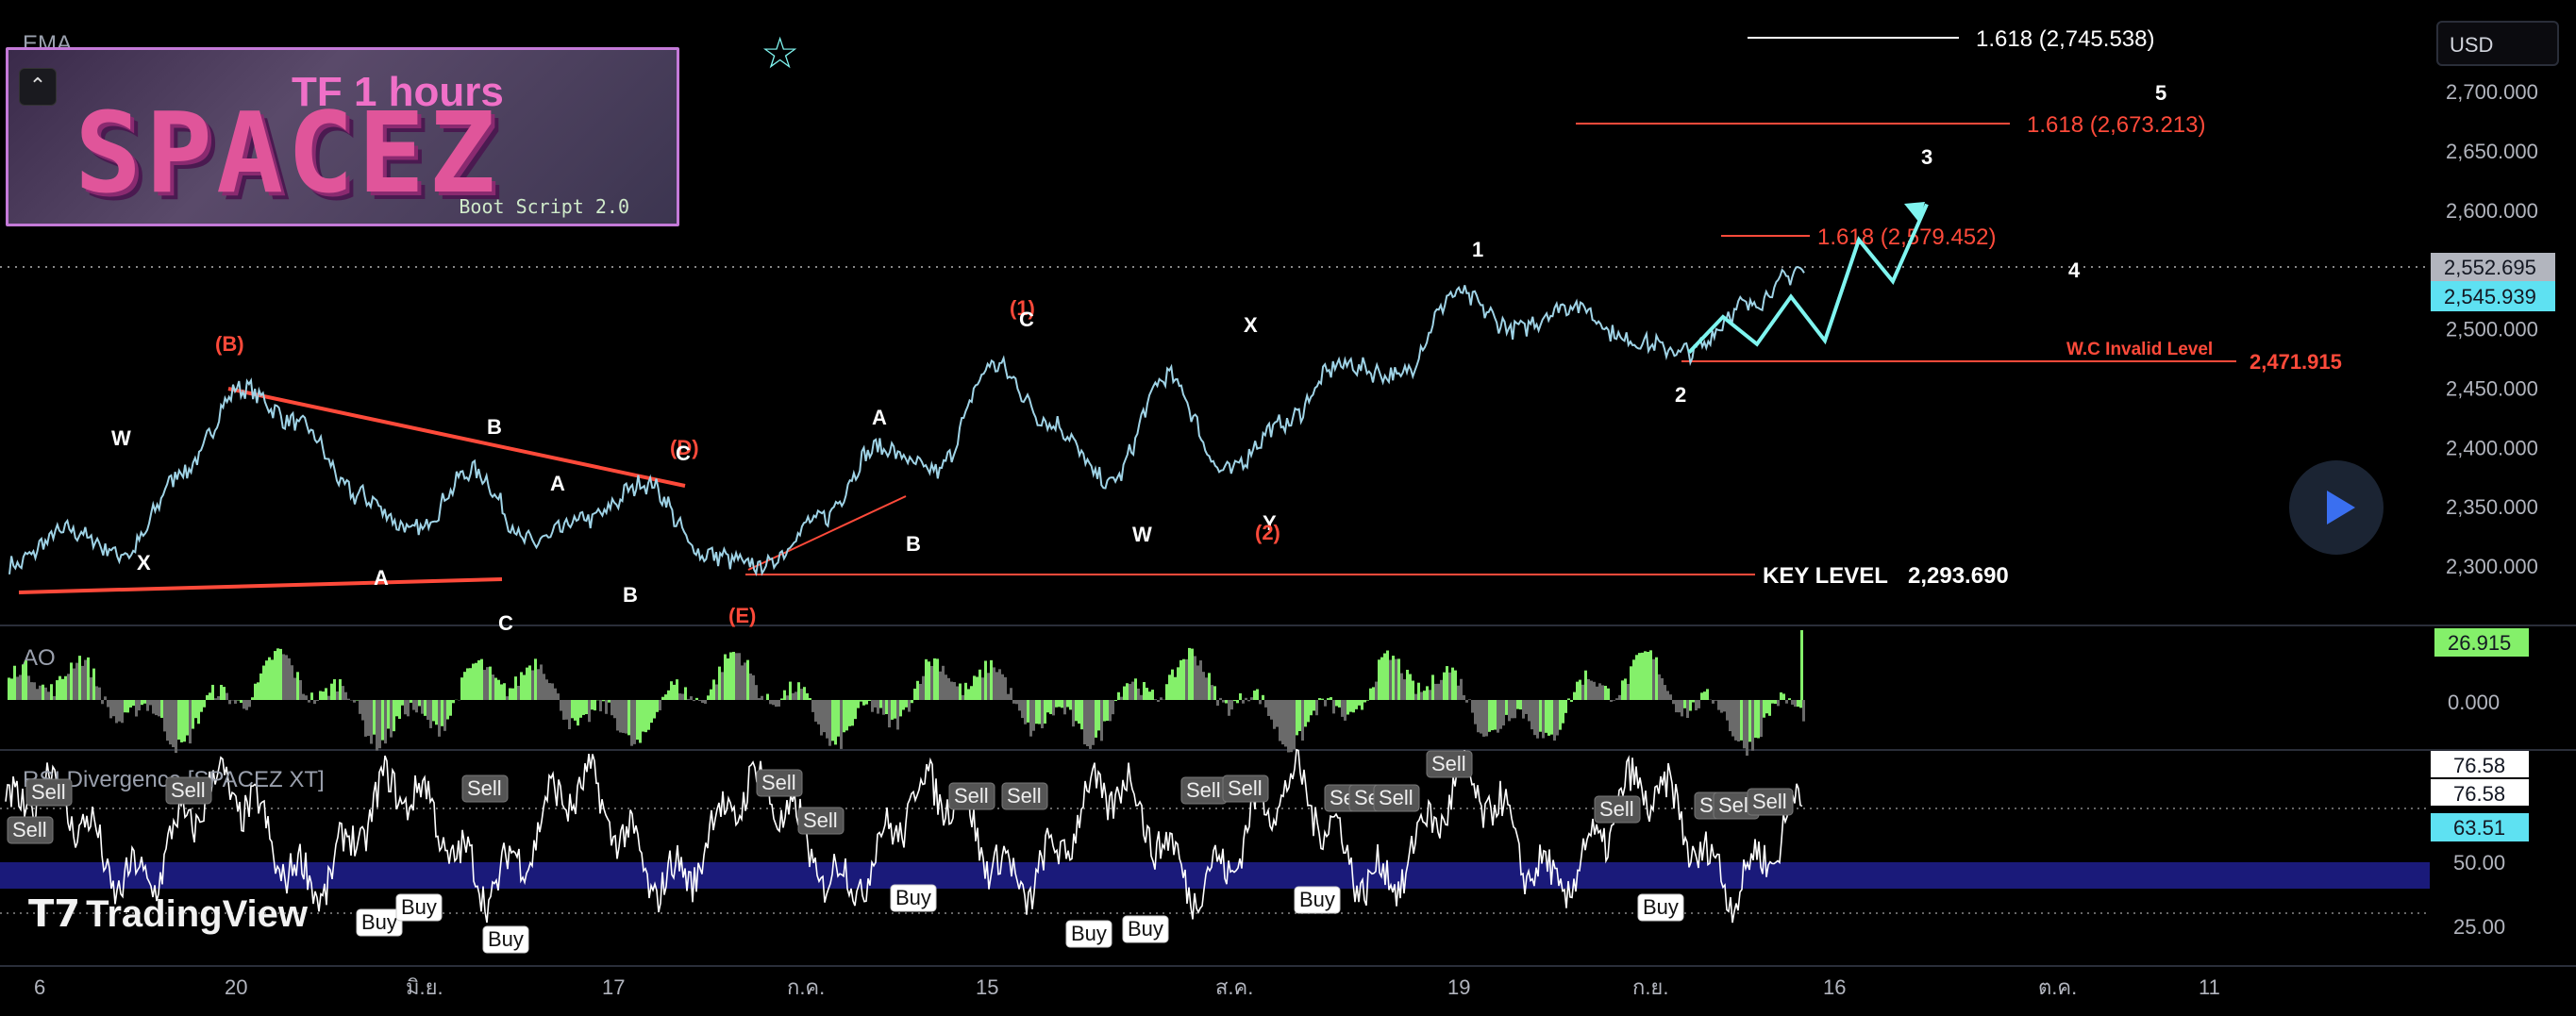 The width and height of the screenshot is (2576, 1016). I want to click on collapse-legend-button: ⌃, so click(38, 87).